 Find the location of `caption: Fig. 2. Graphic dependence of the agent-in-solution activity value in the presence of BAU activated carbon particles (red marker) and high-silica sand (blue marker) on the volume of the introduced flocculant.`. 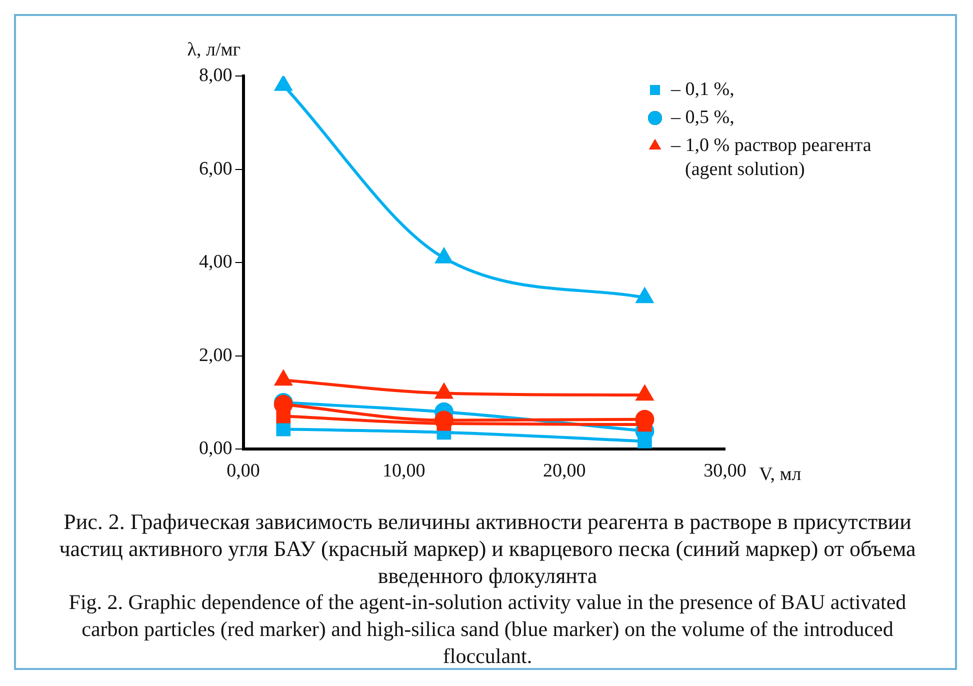

caption: Fig. 2. Graphic dependence of the agent-in-solution activity value in the presence of BAU activated carbon particles (red marker) and high-silica sand (blue marker) on the volume of the introduced flocculant. is located at coordinates (488, 629).